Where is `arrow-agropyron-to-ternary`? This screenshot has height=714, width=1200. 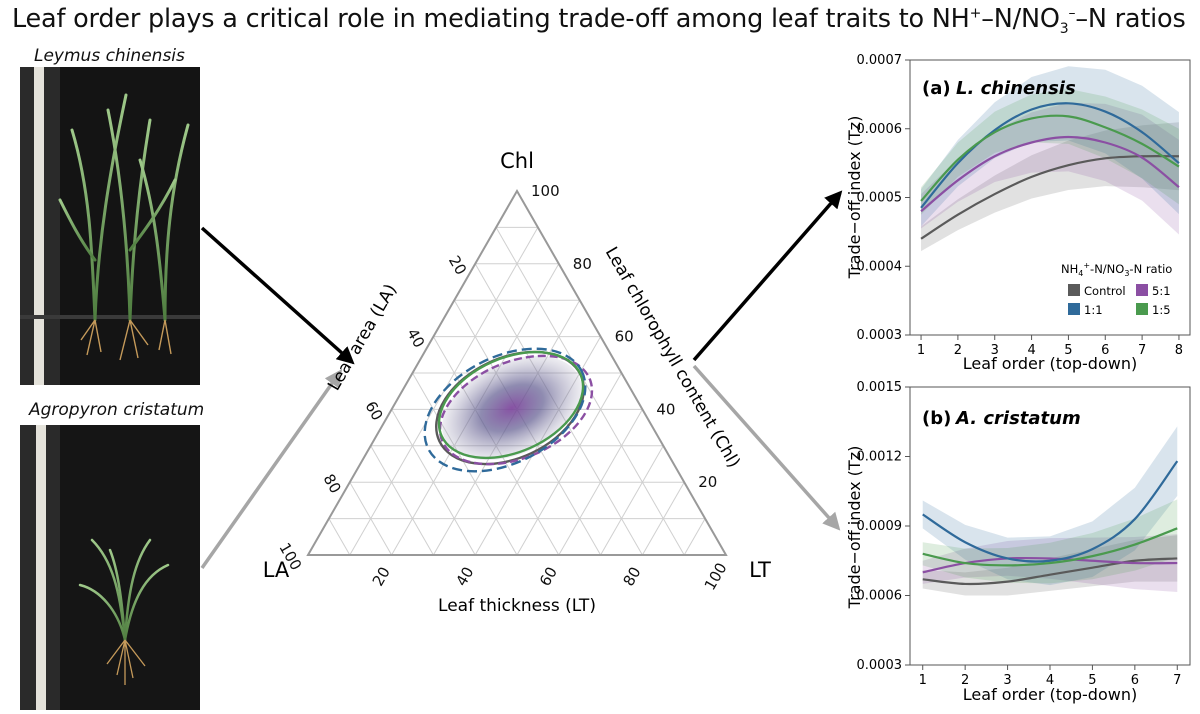
arrow-agropyron-to-ternary is located at coordinates (271, 469).